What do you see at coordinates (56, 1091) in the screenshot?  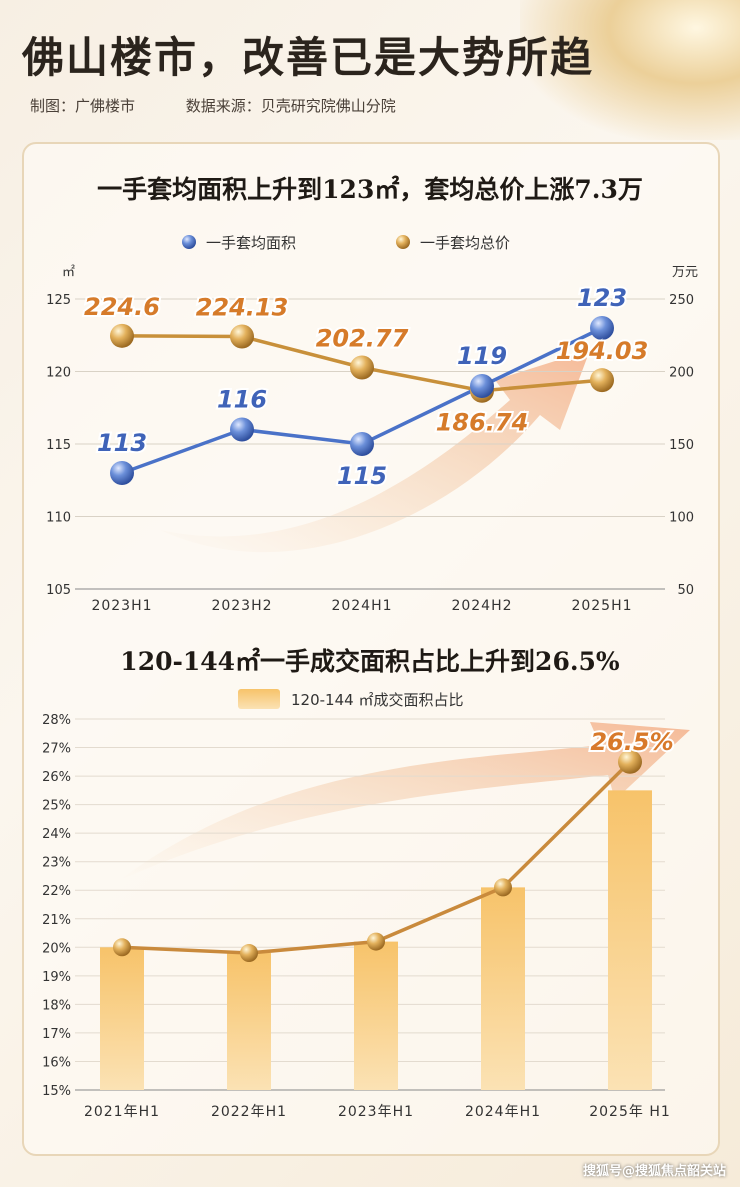 I see `chart2-y-tick: 15%` at bounding box center [56, 1091].